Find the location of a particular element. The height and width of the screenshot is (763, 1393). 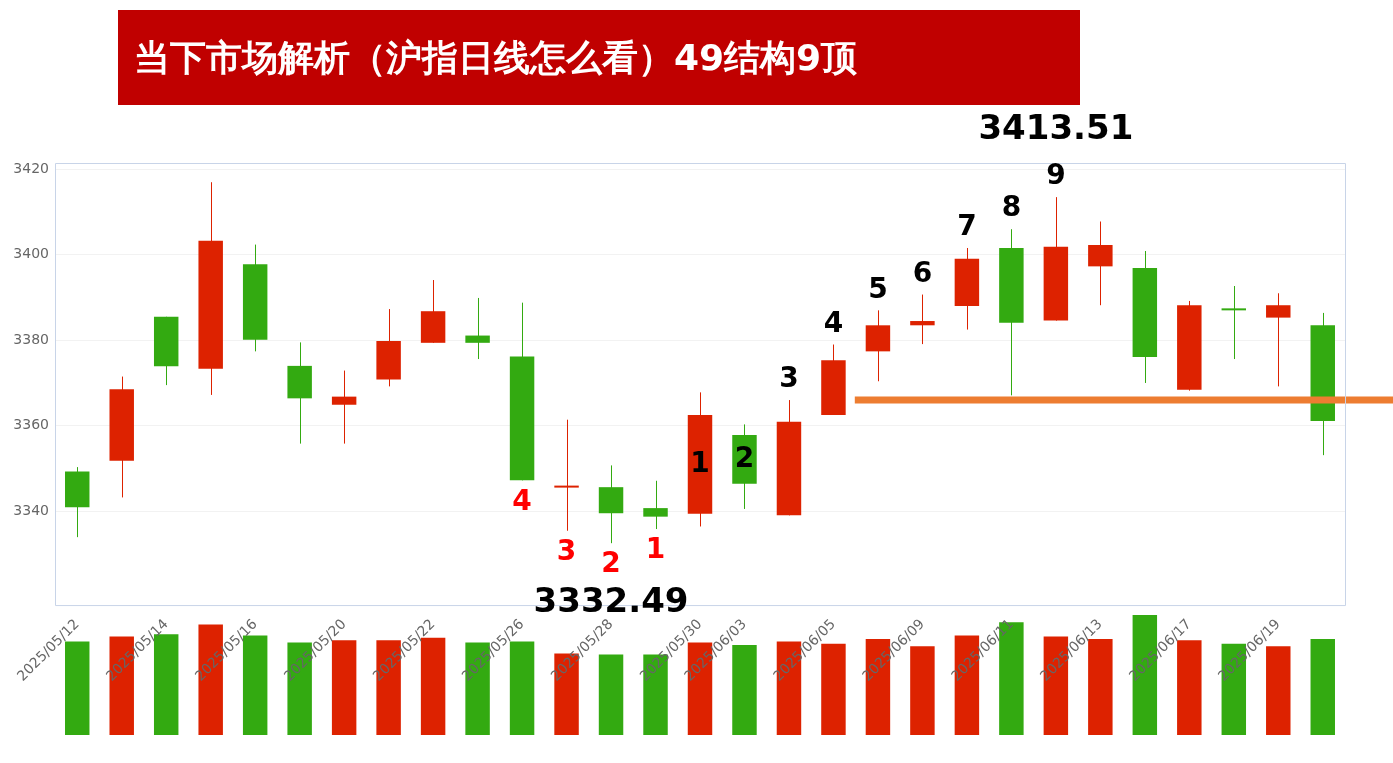

annotation: 8 is located at coordinates (1011, 207).